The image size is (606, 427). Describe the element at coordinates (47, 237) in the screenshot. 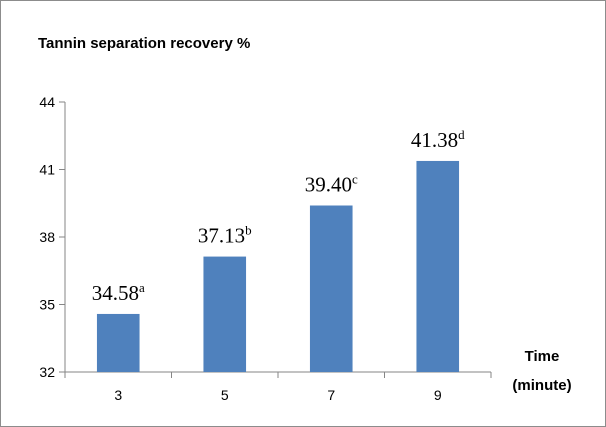

I see `y-tick-label: 38` at that location.